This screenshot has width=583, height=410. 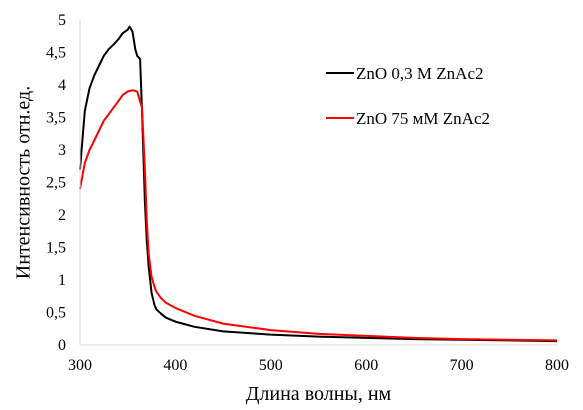 I want to click on y-tick-label: 2,5, so click(x=56, y=183).